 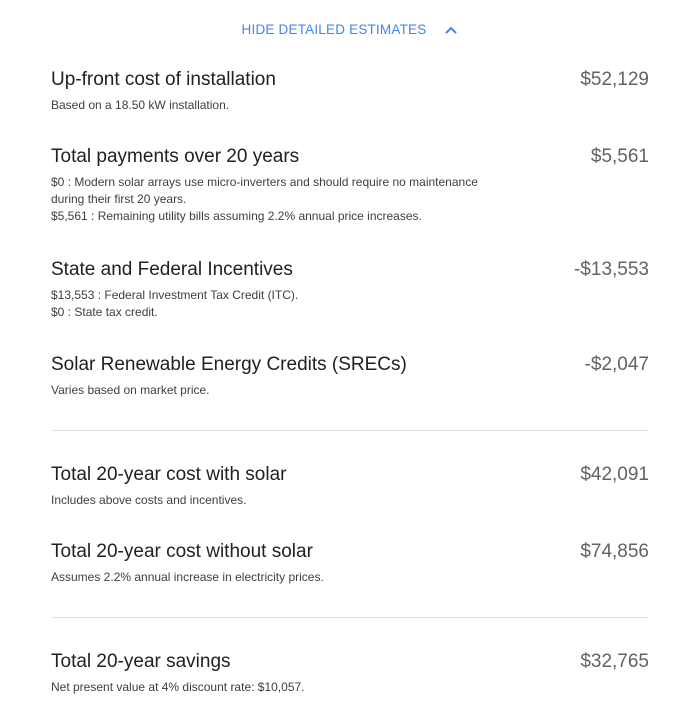 What do you see at coordinates (350, 390) in the screenshot?
I see `srecs-description: Varies based on market price.` at bounding box center [350, 390].